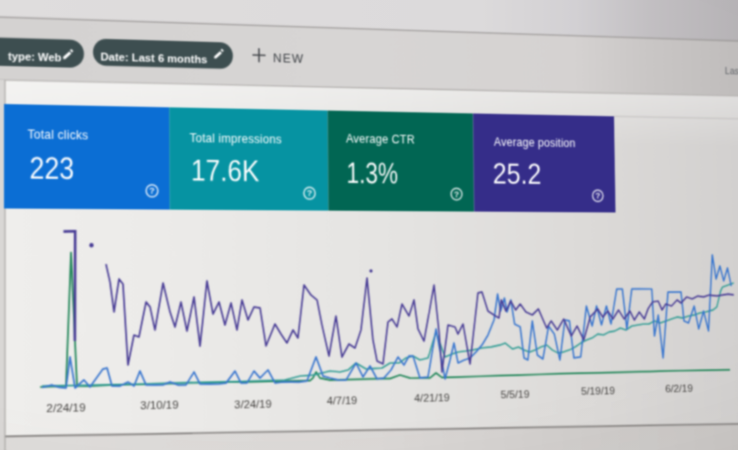 Image resolution: width=738 pixels, height=450 pixels. Describe the element at coordinates (380, 139) in the screenshot. I see `svg-text: Average CTR` at that location.